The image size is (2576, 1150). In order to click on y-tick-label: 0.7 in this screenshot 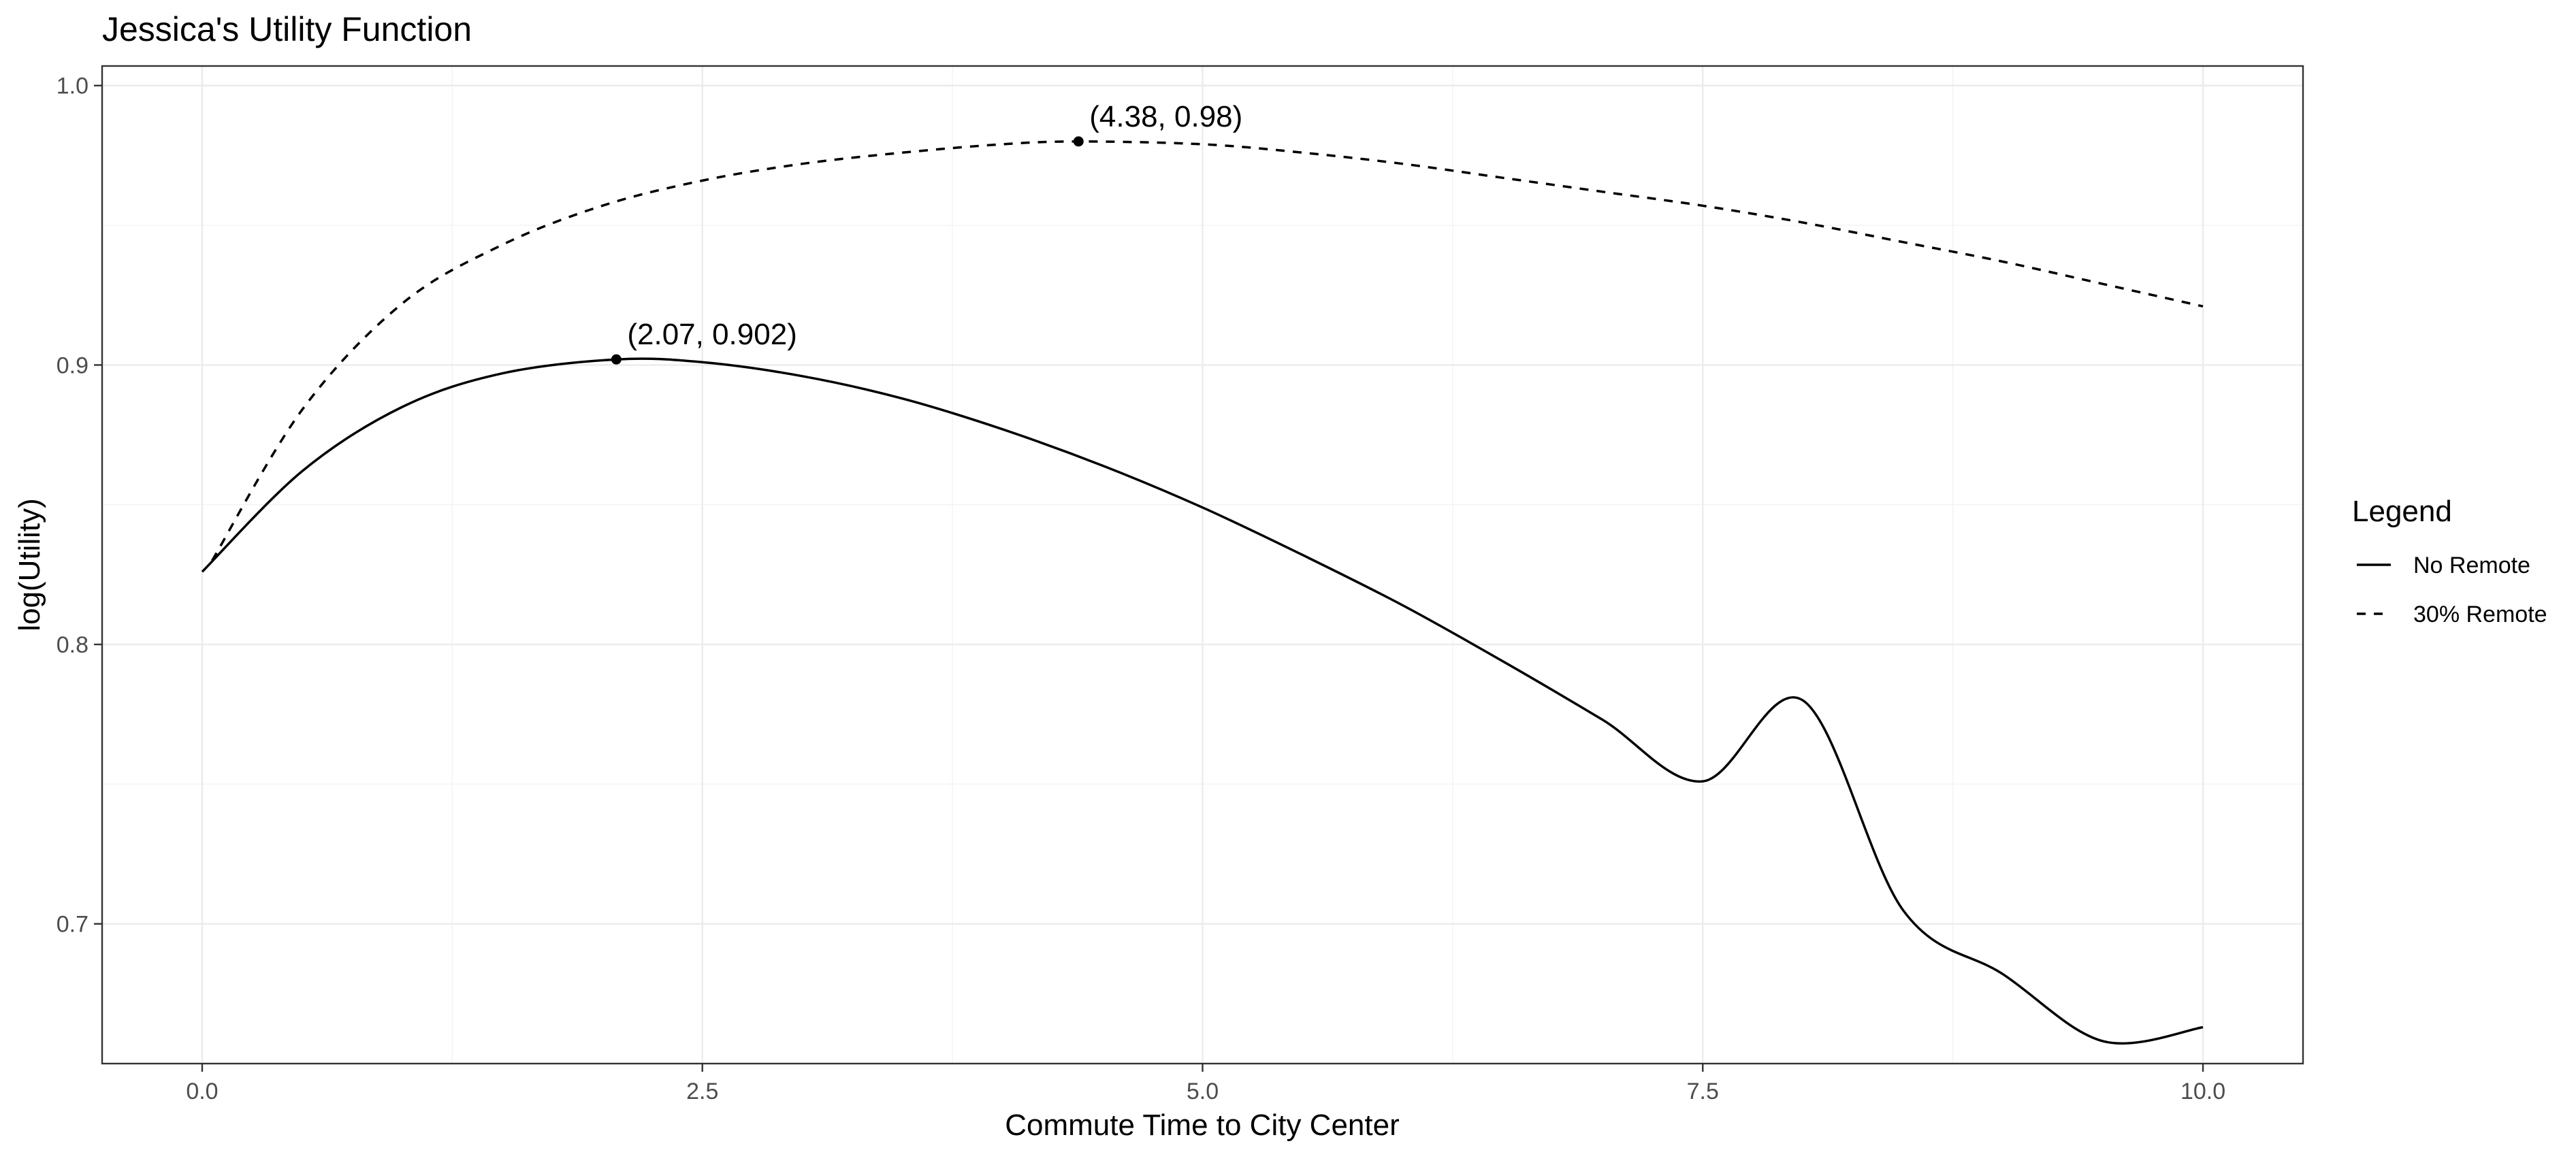, I will do `click(73, 925)`.